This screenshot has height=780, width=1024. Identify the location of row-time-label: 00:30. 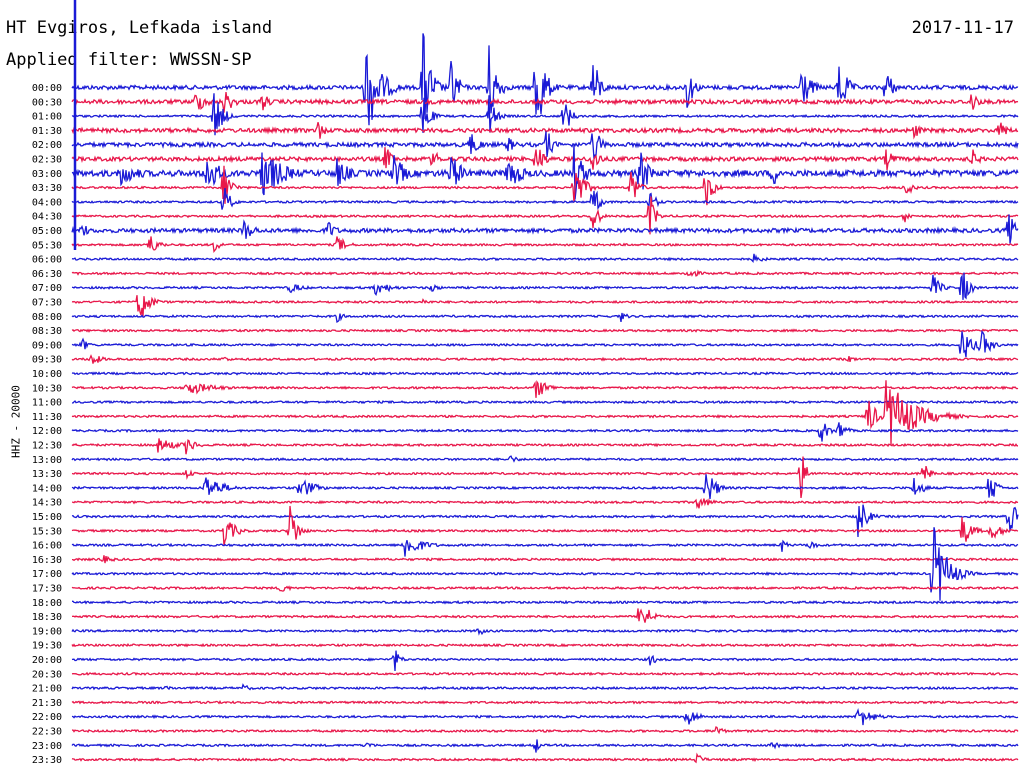
(47, 102).